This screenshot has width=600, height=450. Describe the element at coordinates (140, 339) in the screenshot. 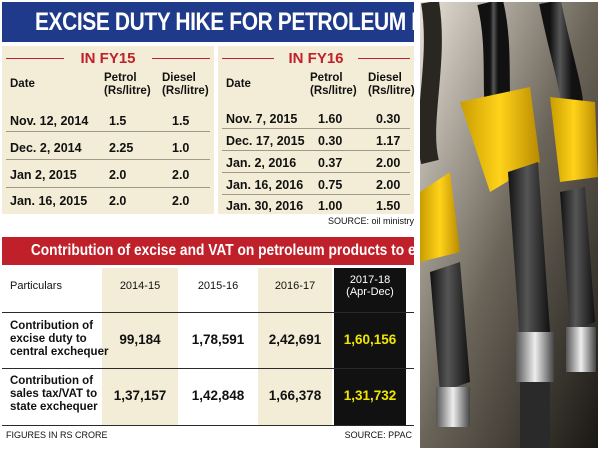

I see `table-cell: 99,184` at that location.